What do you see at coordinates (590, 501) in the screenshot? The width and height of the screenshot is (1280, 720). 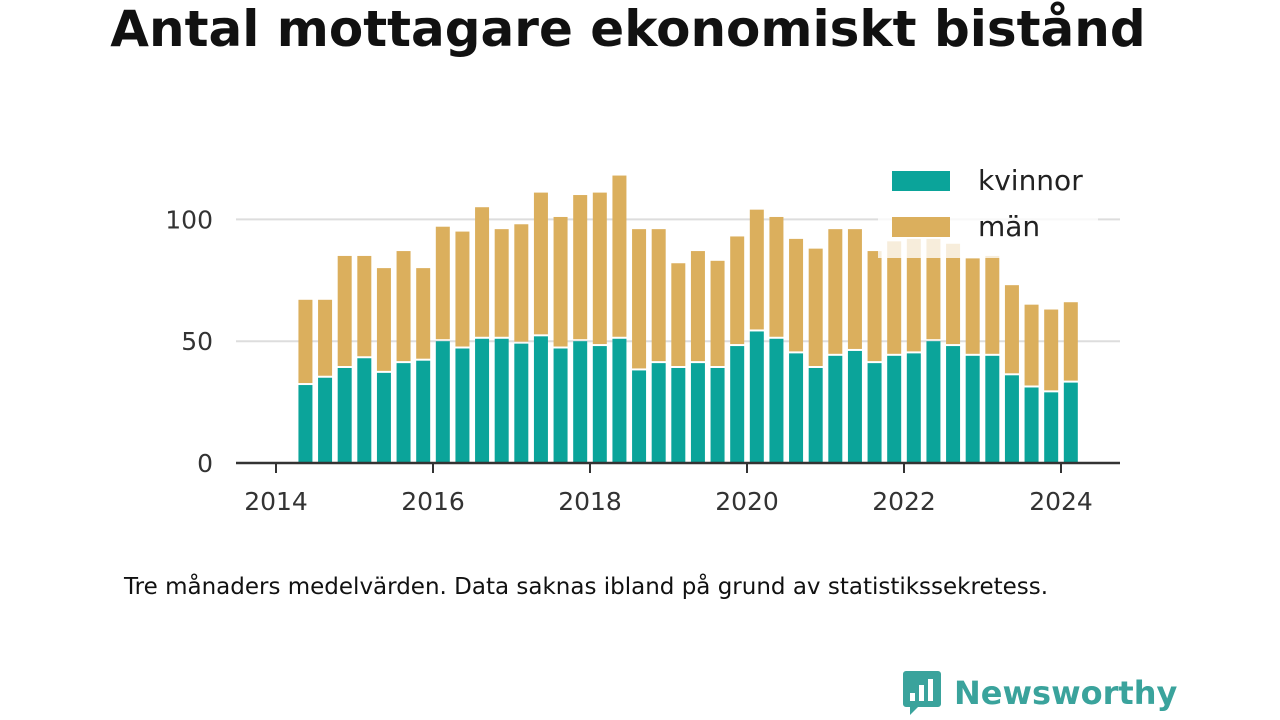 I see `x-tick-label: 2018` at bounding box center [590, 501].